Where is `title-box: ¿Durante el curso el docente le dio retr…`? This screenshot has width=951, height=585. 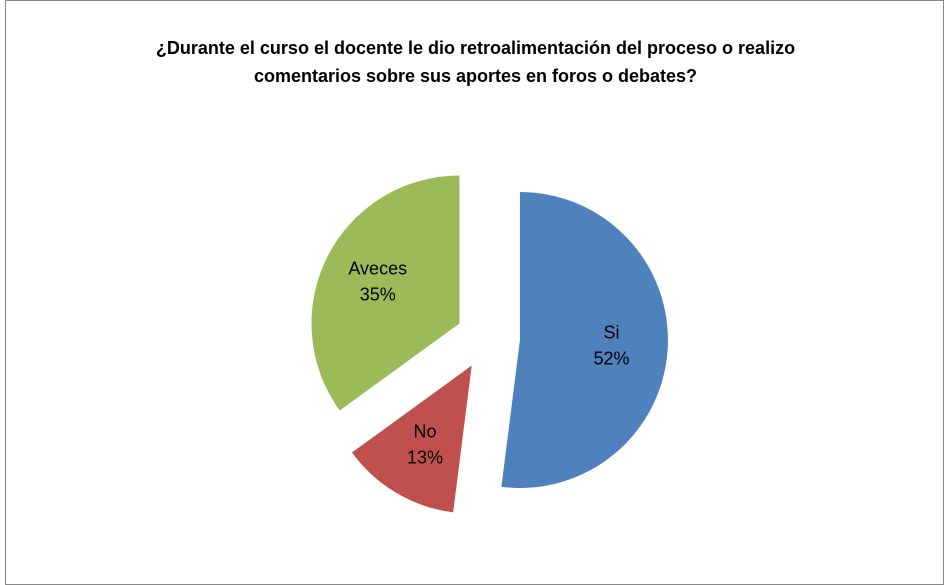
title-box: ¿Durante el curso el docente le dio retr… is located at coordinates (475, 62).